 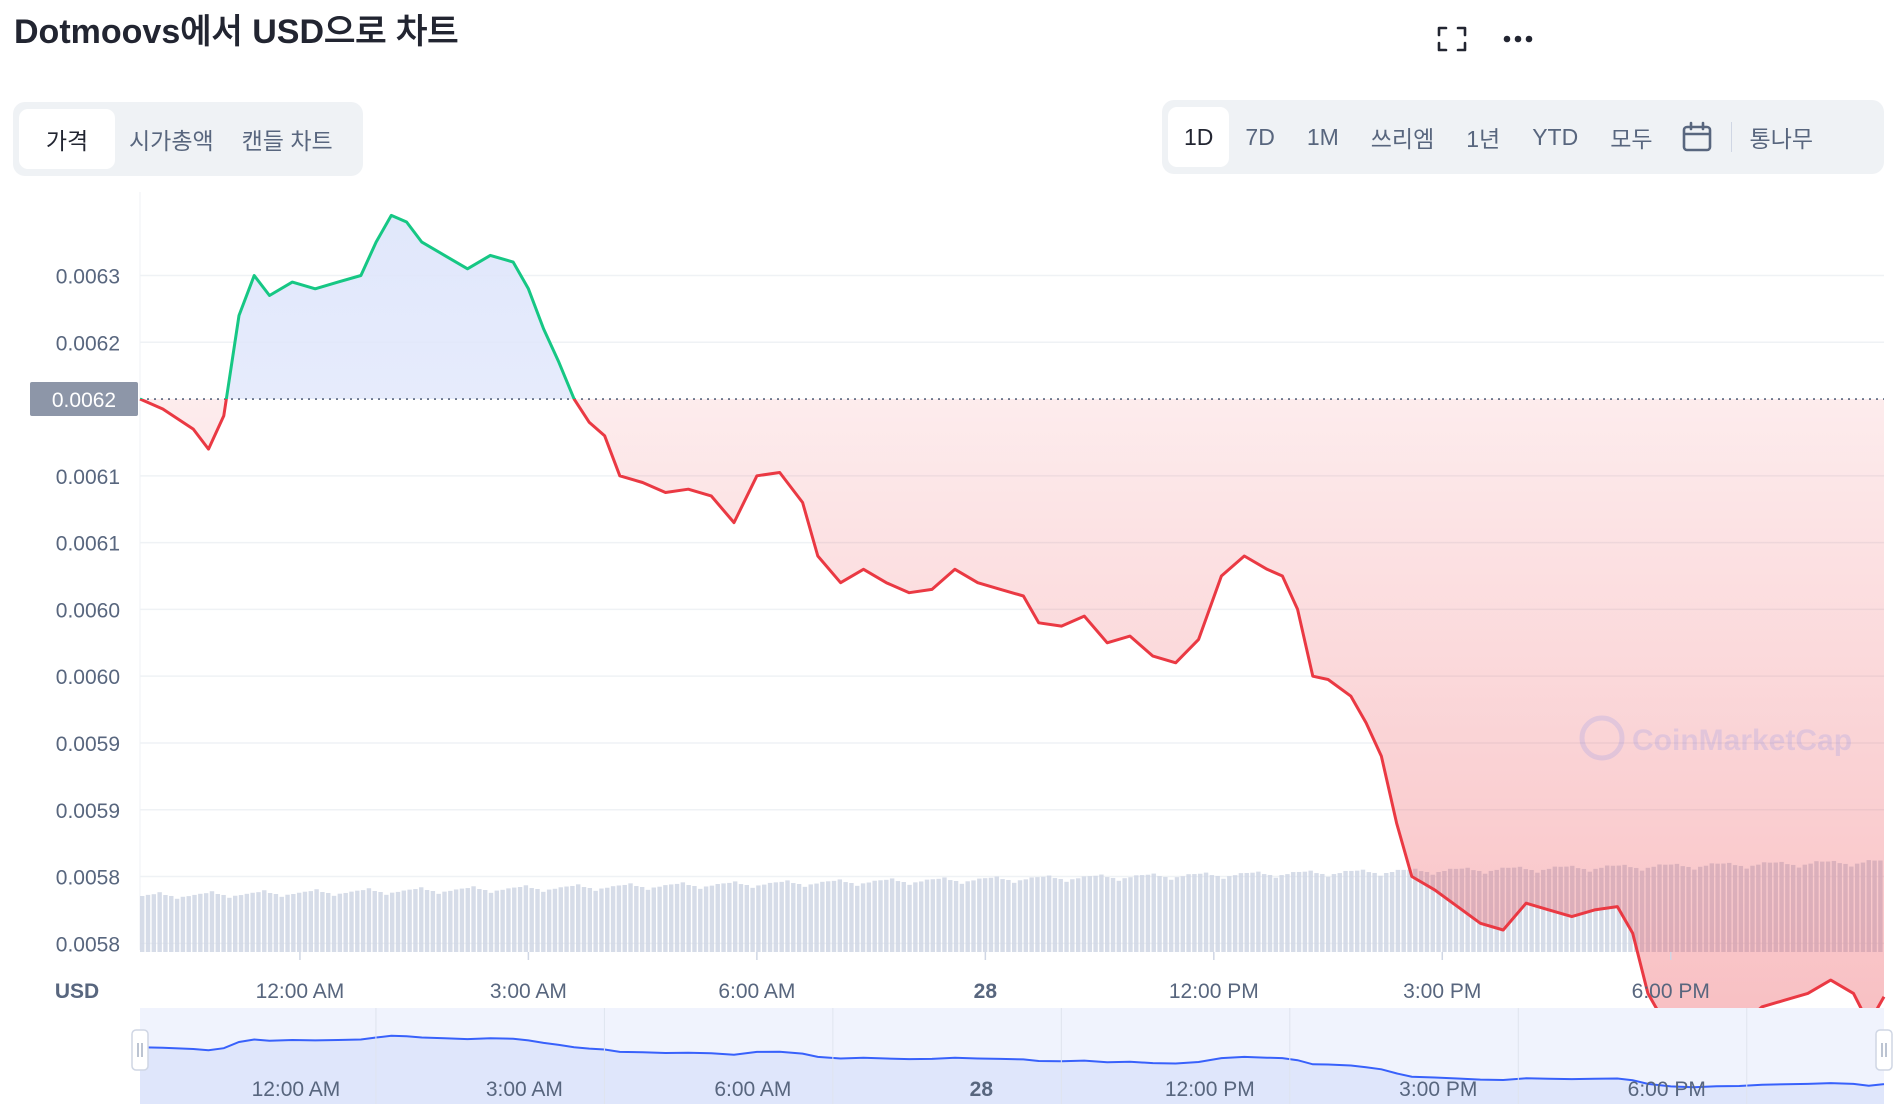 I want to click on range-1d: 1D, so click(x=1199, y=137).